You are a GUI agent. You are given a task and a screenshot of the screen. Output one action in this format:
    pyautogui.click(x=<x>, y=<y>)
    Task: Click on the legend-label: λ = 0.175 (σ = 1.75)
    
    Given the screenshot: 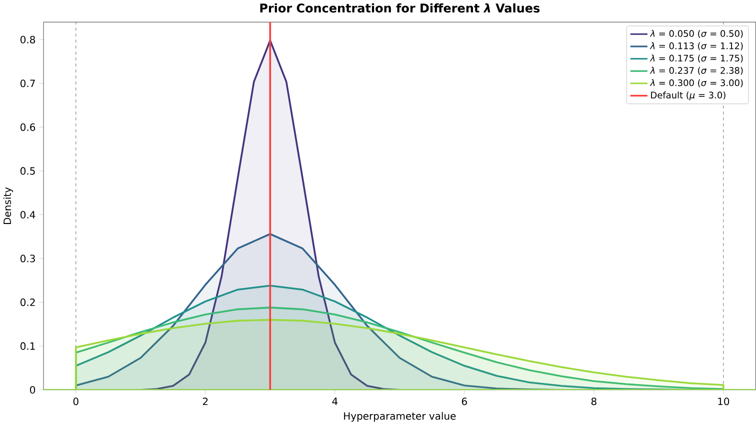 What is the action you would take?
    pyautogui.click(x=696, y=58)
    